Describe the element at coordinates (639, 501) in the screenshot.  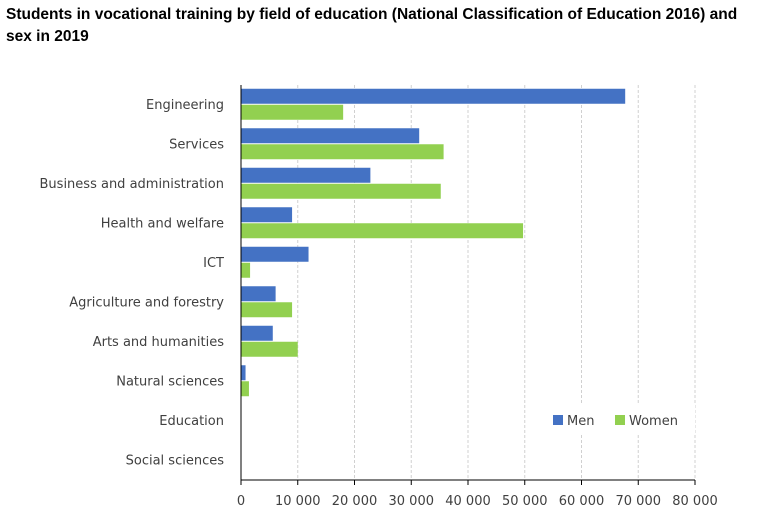
I see `x-tick-label: 70 000` at that location.